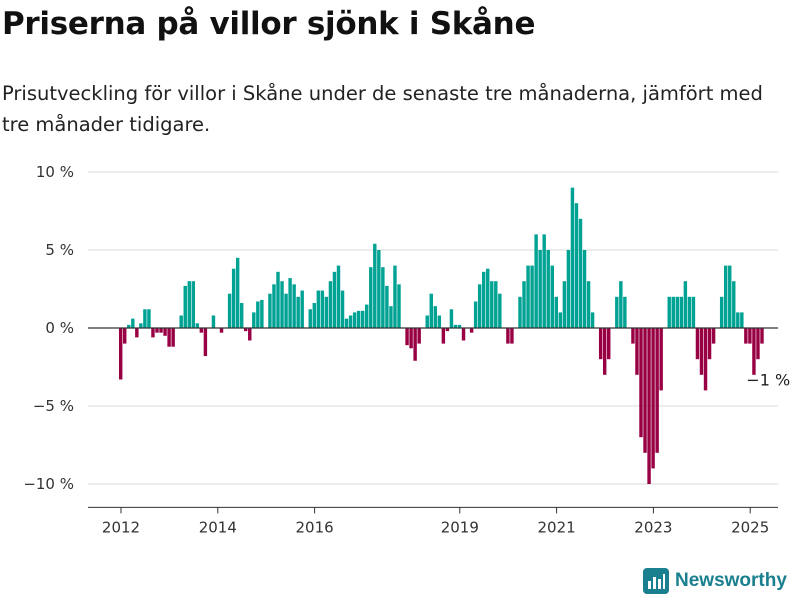  What do you see at coordinates (731, 580) in the screenshot?
I see `logo-text: Newsworthy` at bounding box center [731, 580].